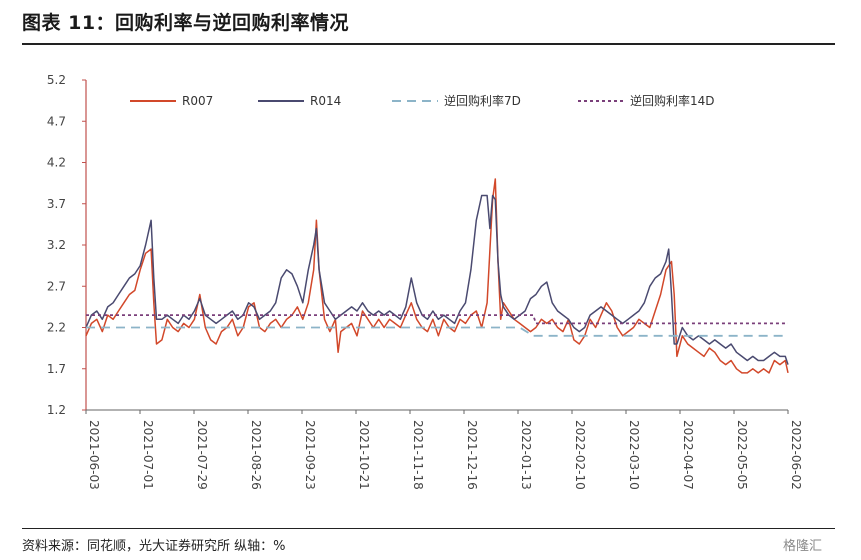 Image resolution: width=861 pixels, height=560 pixels. I want to click on x-tick-label: 2021-07-29, so click(202, 455).